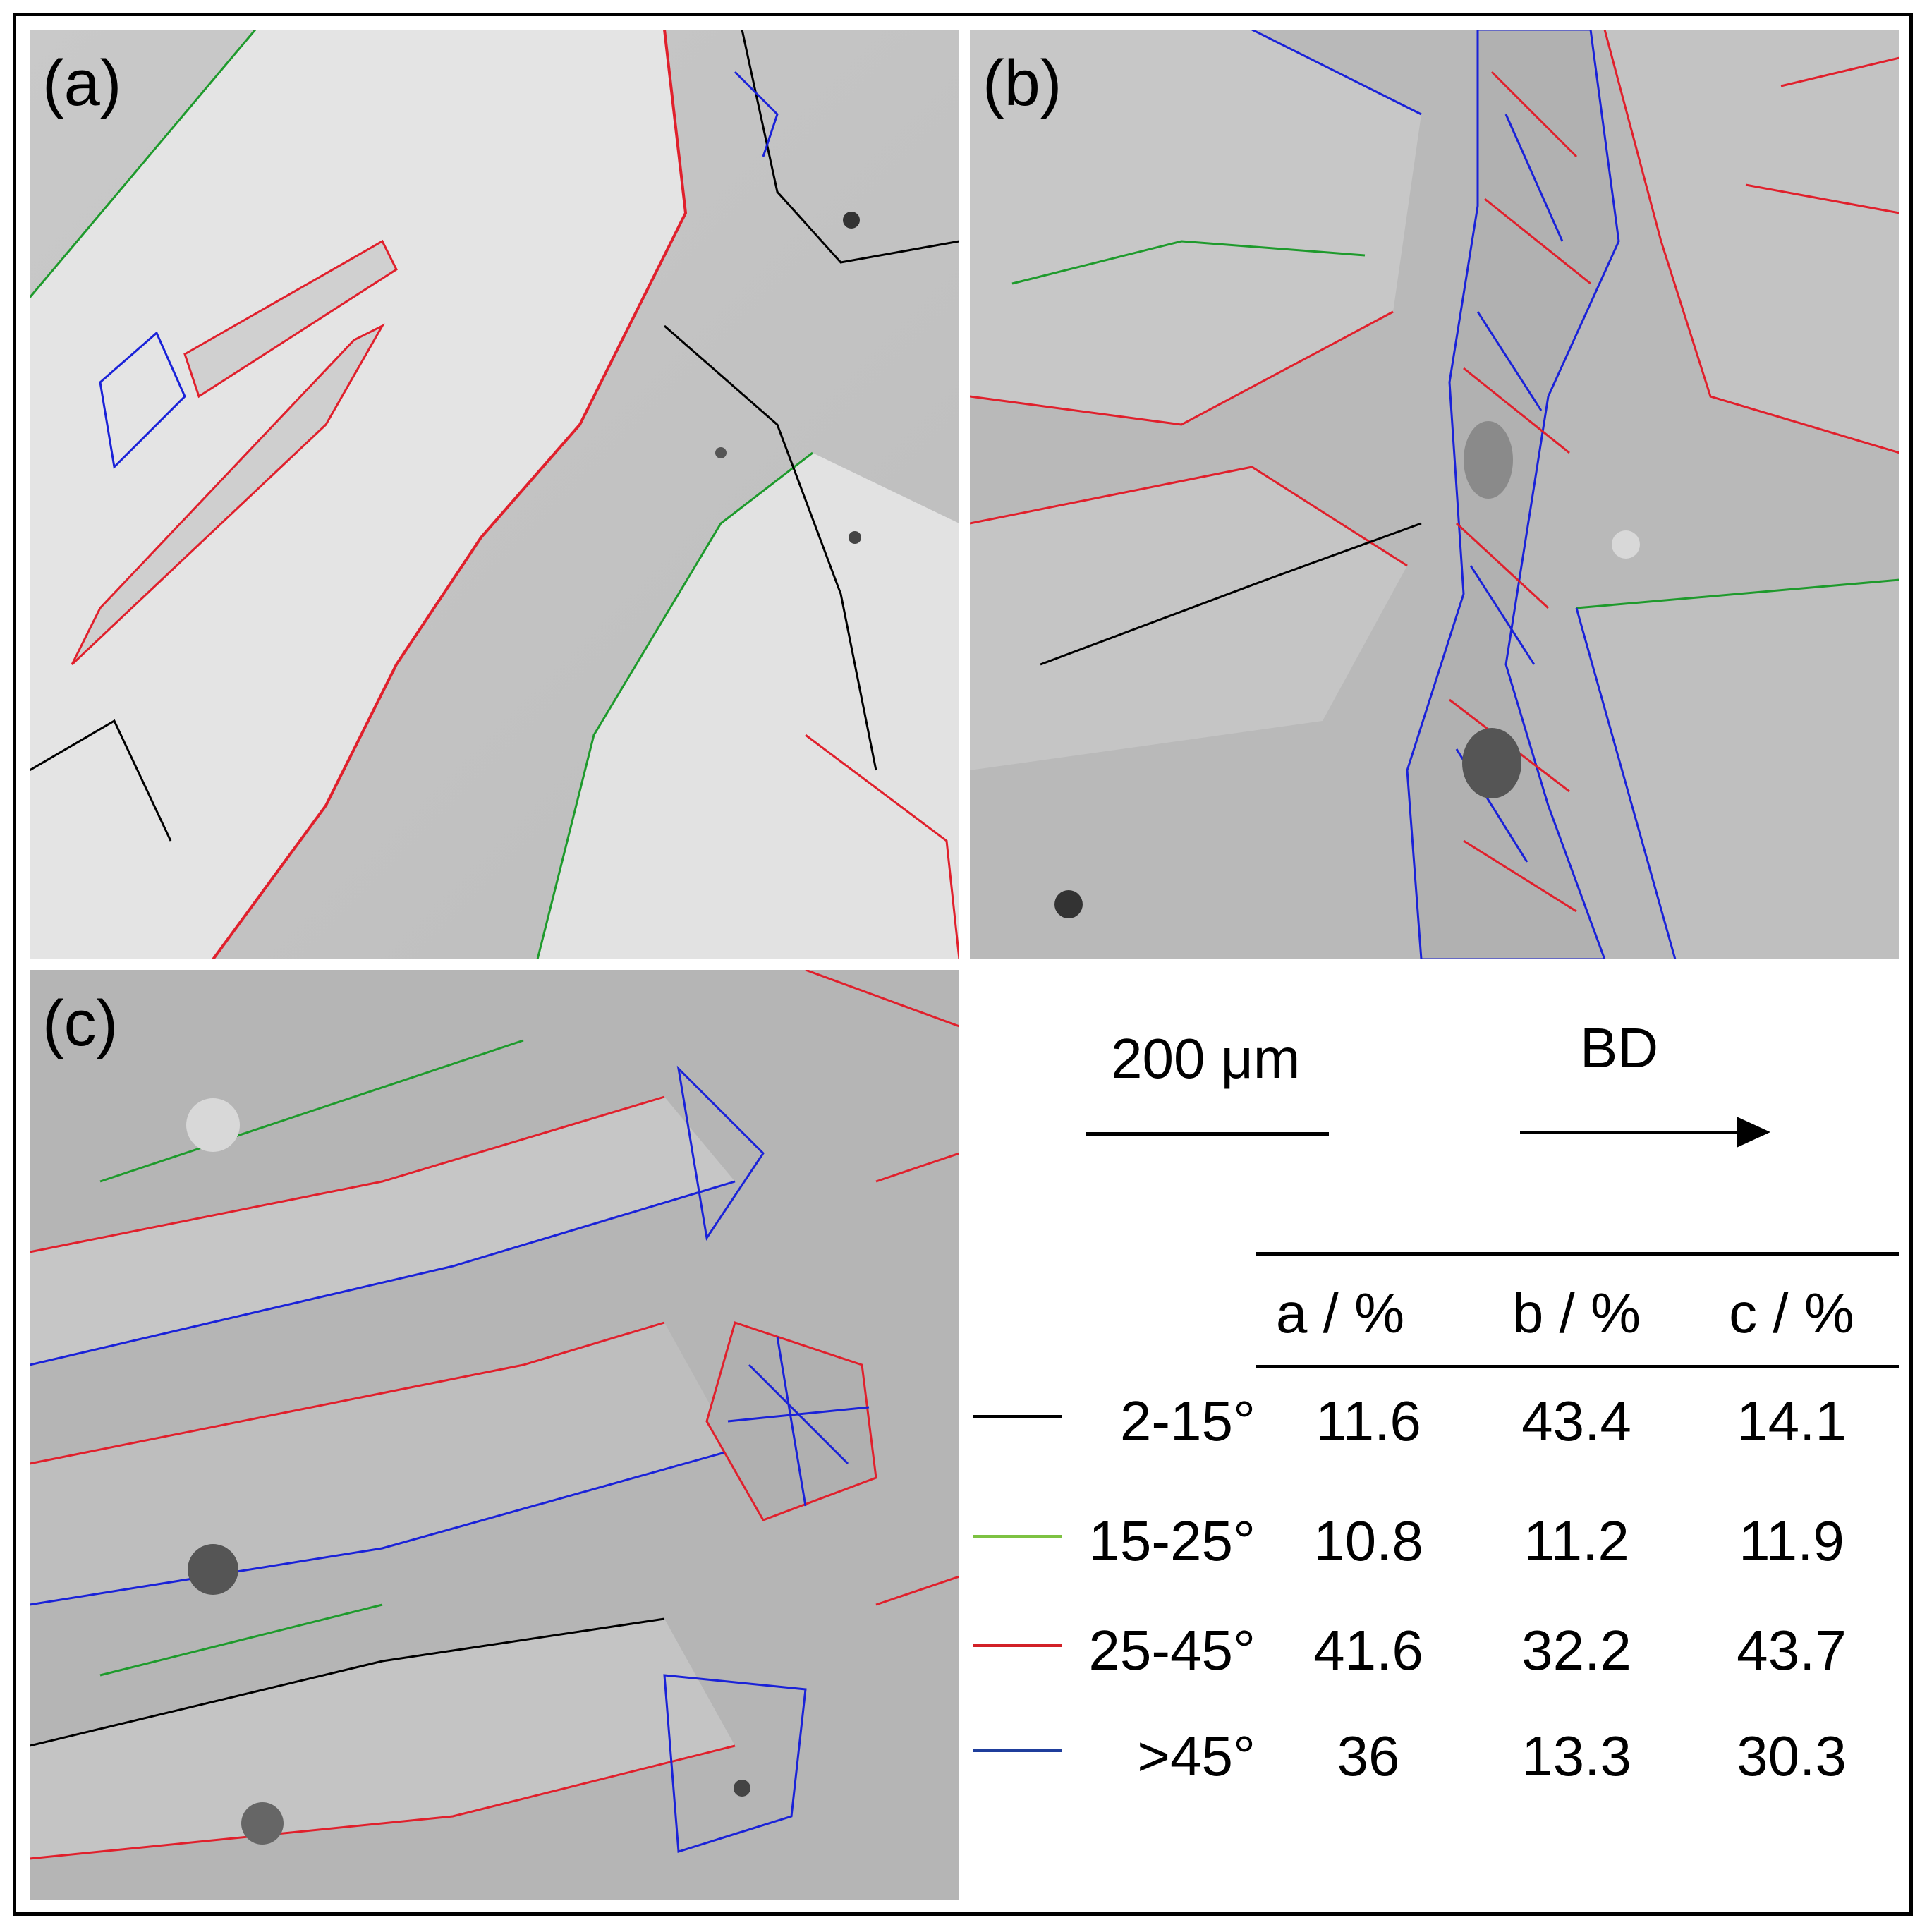 The image size is (1927, 1932). I want to click on build-direction-arrow-shaft, so click(1631, 1132).